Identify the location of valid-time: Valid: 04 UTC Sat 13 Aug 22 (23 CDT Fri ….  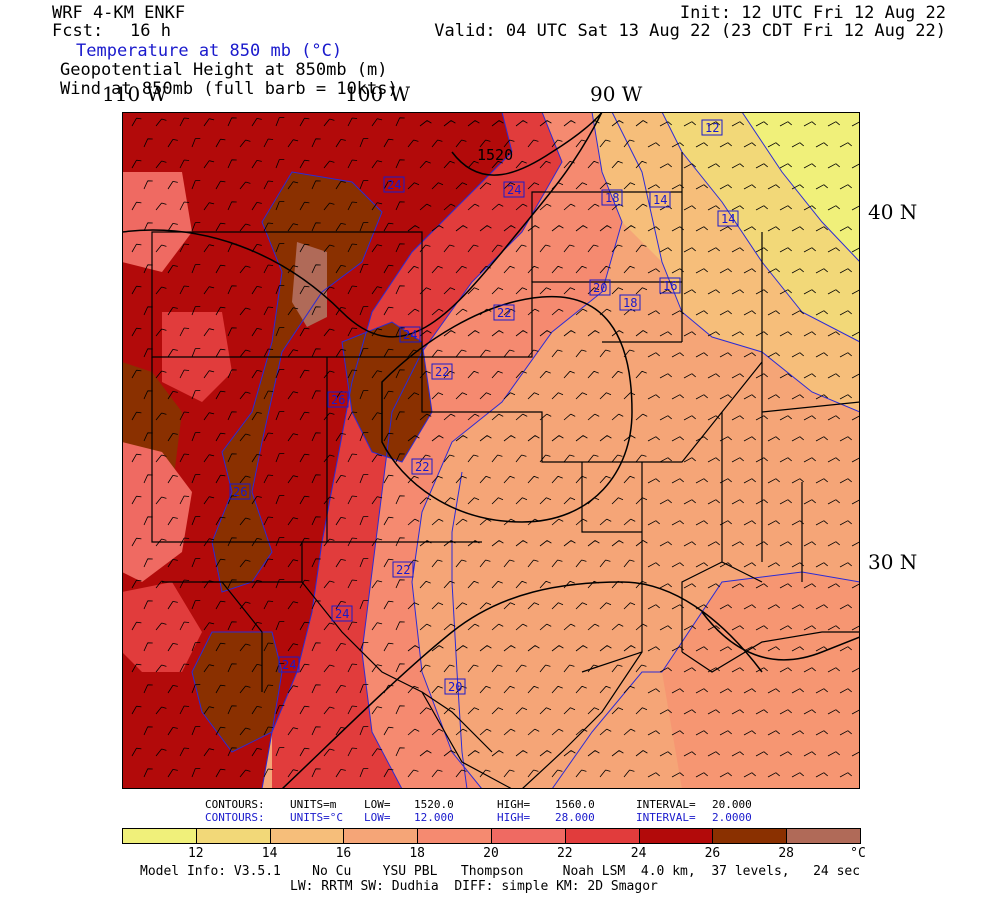
(690, 31).